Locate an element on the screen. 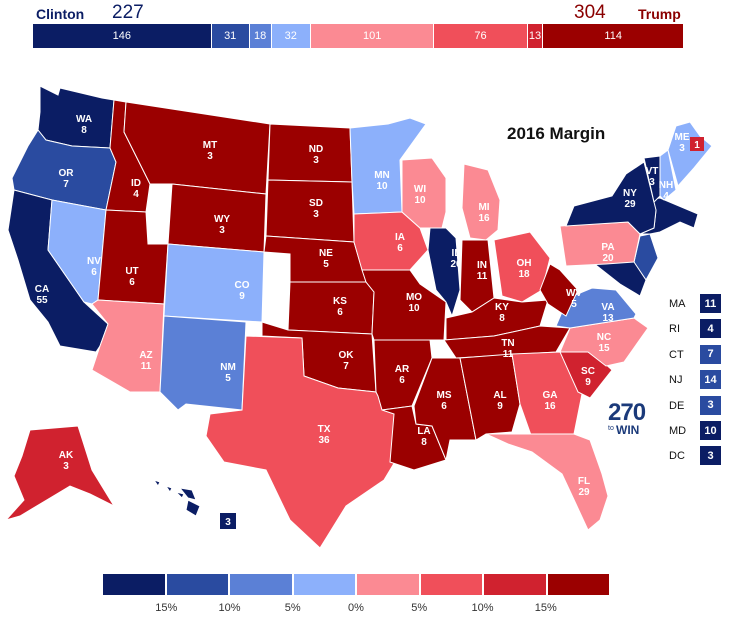  legend-tick: 15% is located at coordinates (166, 608).